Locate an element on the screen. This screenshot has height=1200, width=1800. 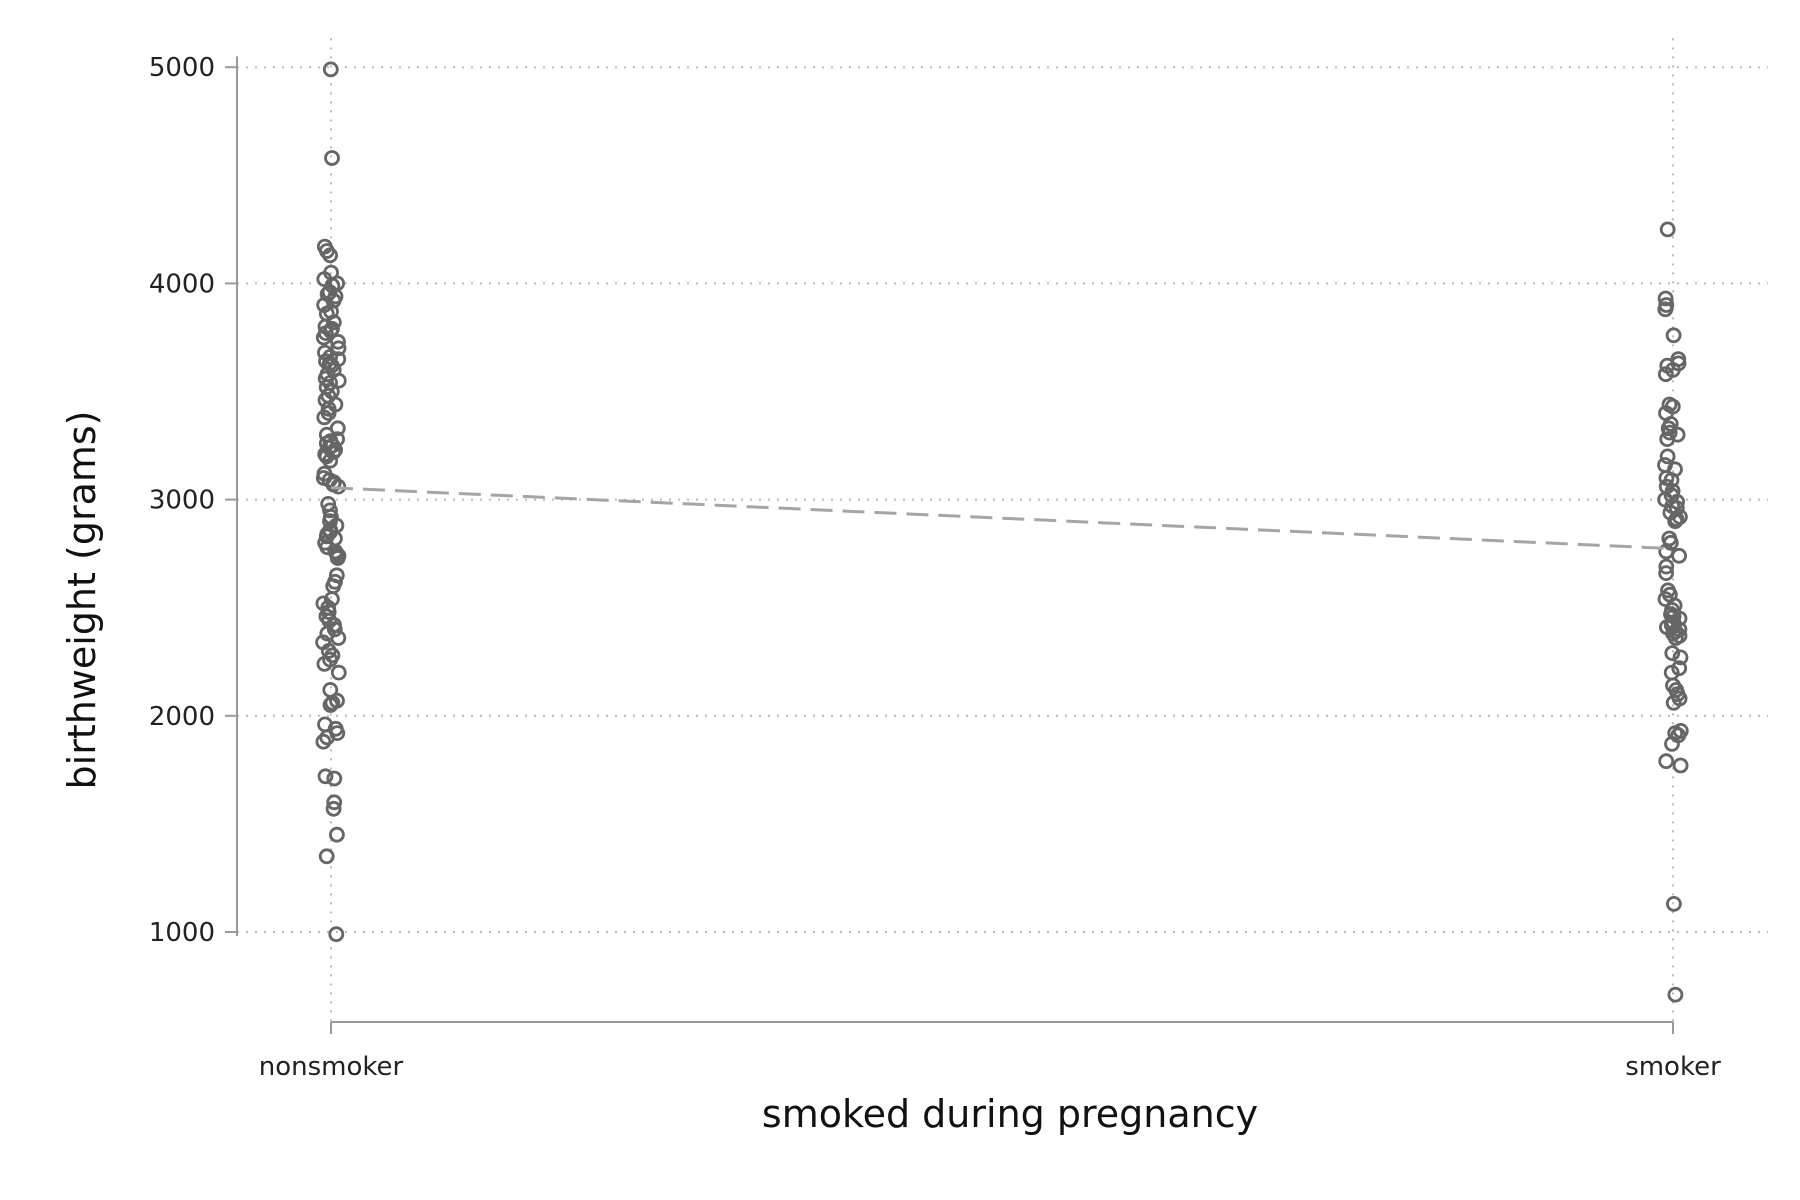
fit-line is located at coordinates (1002, 518).